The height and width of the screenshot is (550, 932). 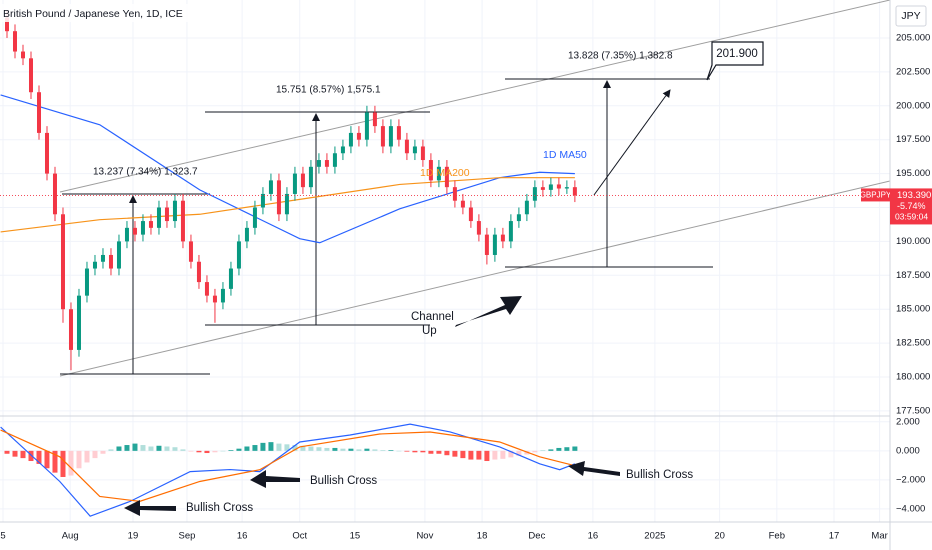 I want to click on macd-pane, so click(x=289, y=470).